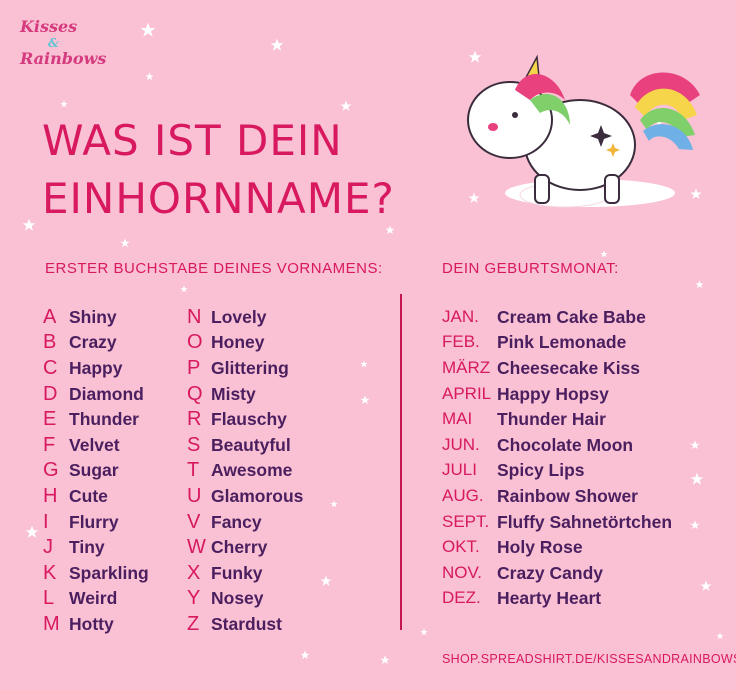 This screenshot has width=736, height=690. I want to click on letter-value: Happy, so click(96, 367).